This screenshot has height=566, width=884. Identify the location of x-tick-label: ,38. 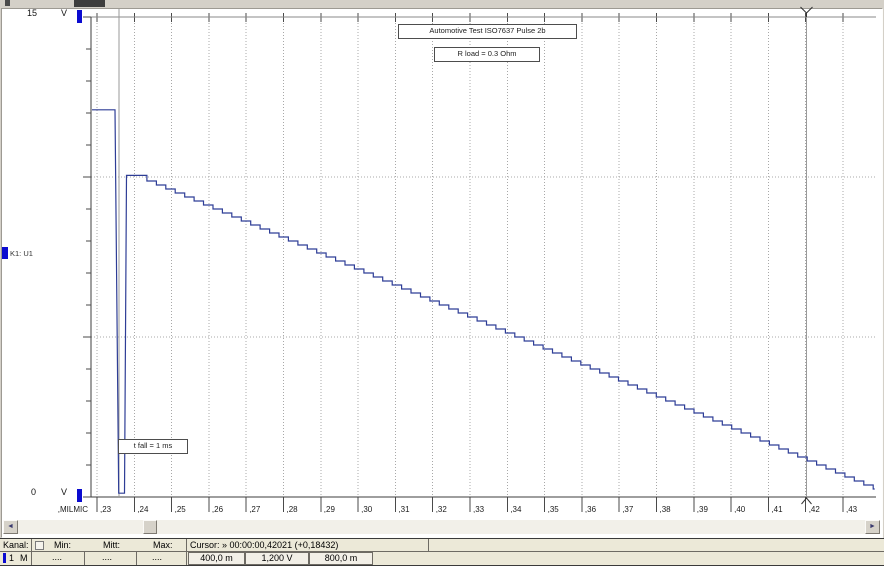
(666, 509).